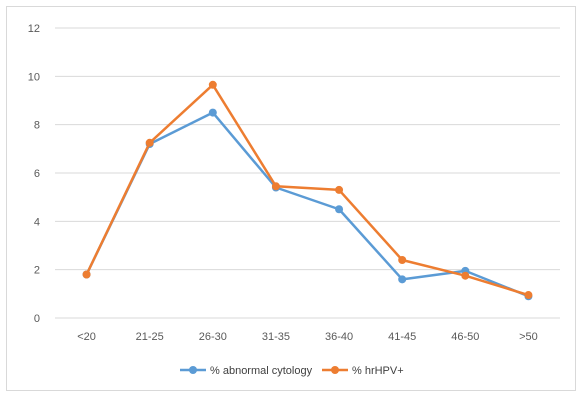  Describe the element at coordinates (276, 337) in the screenshot. I see `x-tick-label: 31-35` at that location.